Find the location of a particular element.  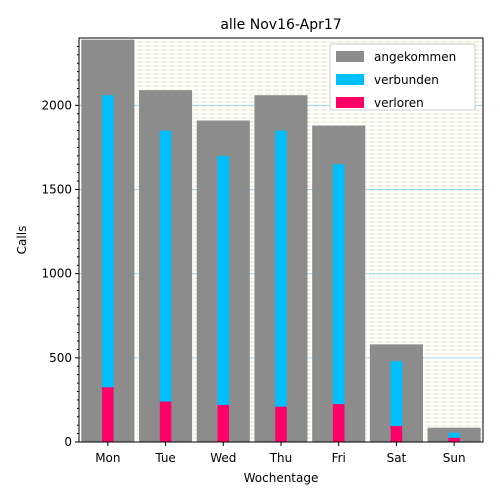

bar-verbunden-Tue is located at coordinates (165, 286).